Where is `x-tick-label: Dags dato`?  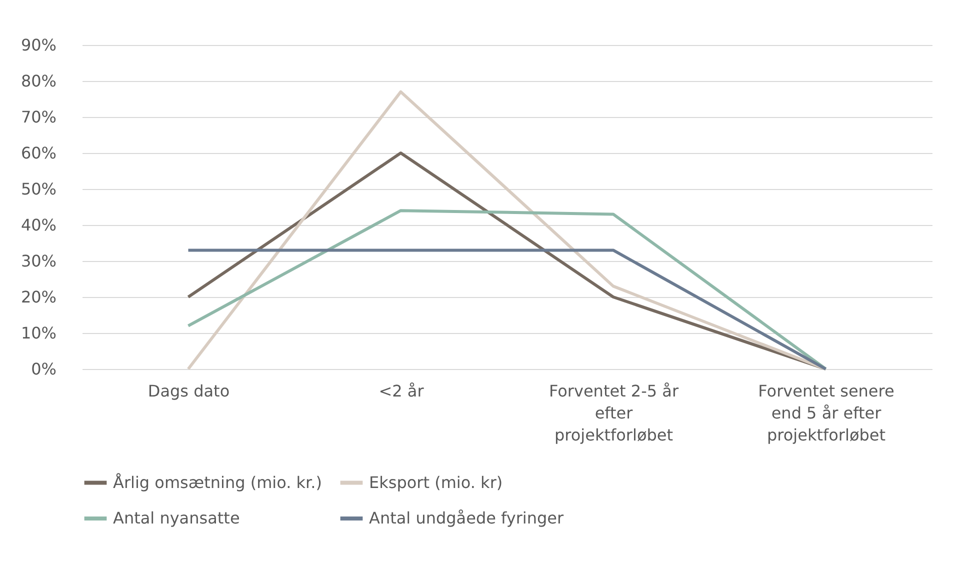 x-tick-label: Dags dato is located at coordinates (189, 391).